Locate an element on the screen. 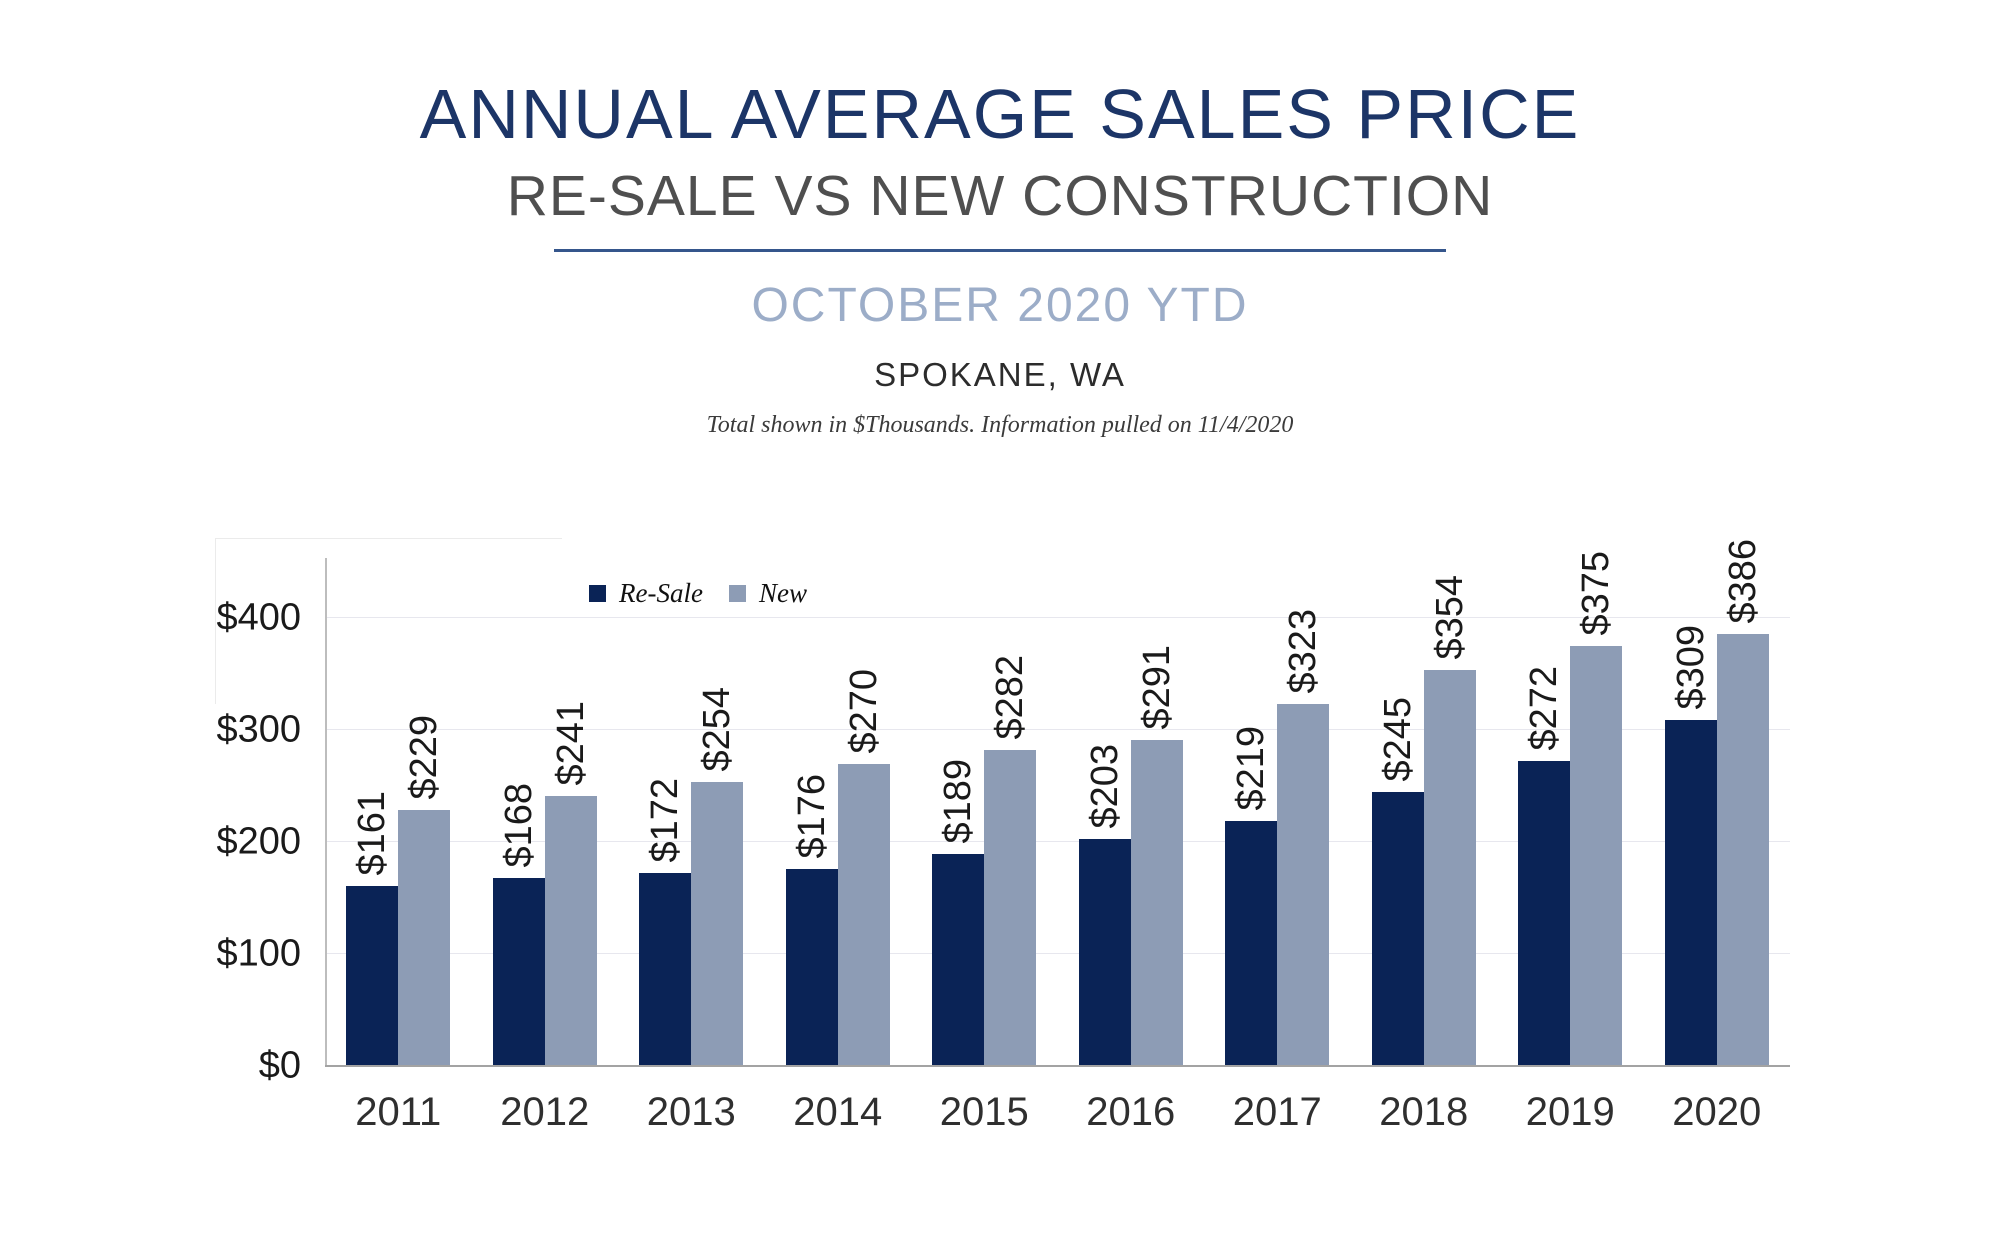 This screenshot has width=2000, height=1250. category-group-2012: $168 $241 2012 is located at coordinates (545, 846).